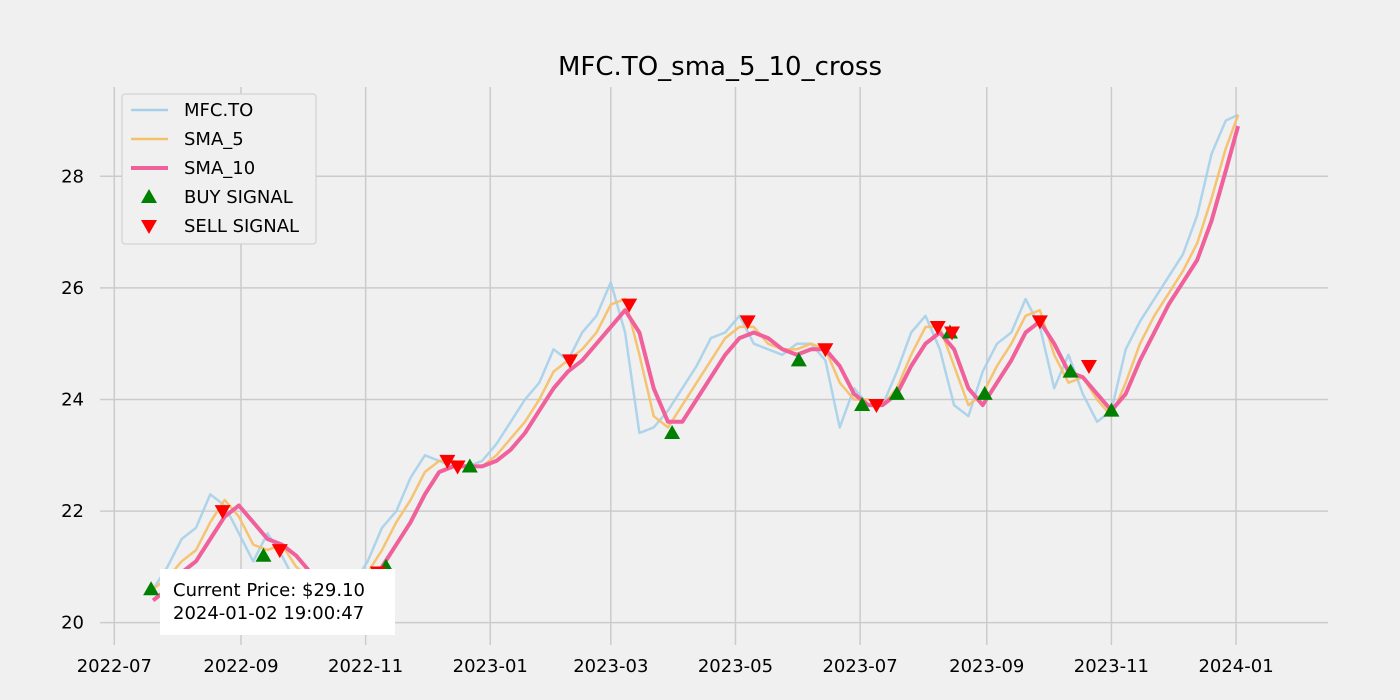  I want to click on x-tick-label: 2023-01, so click(490, 666).